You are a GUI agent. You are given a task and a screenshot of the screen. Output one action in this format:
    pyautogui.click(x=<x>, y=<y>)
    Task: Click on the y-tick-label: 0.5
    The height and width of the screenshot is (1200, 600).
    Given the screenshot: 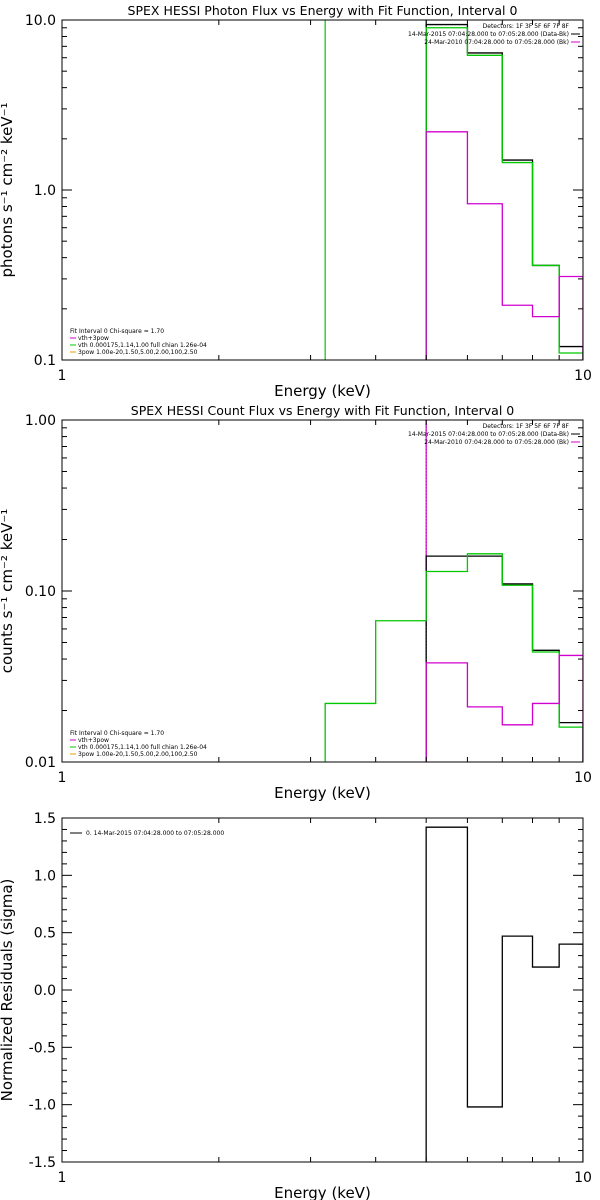 What is the action you would take?
    pyautogui.click(x=45, y=934)
    